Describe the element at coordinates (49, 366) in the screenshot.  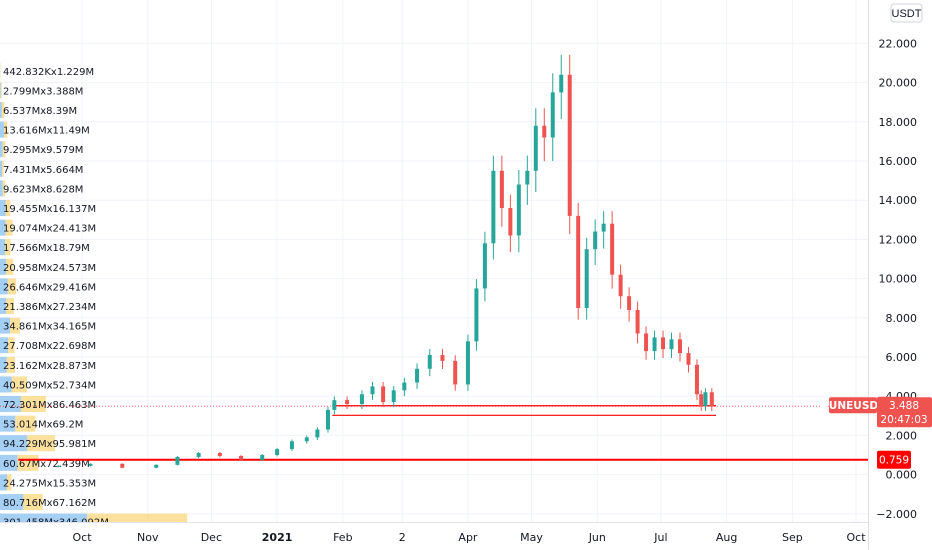
I see `volume-label: 23.162Mx28.873M` at that location.